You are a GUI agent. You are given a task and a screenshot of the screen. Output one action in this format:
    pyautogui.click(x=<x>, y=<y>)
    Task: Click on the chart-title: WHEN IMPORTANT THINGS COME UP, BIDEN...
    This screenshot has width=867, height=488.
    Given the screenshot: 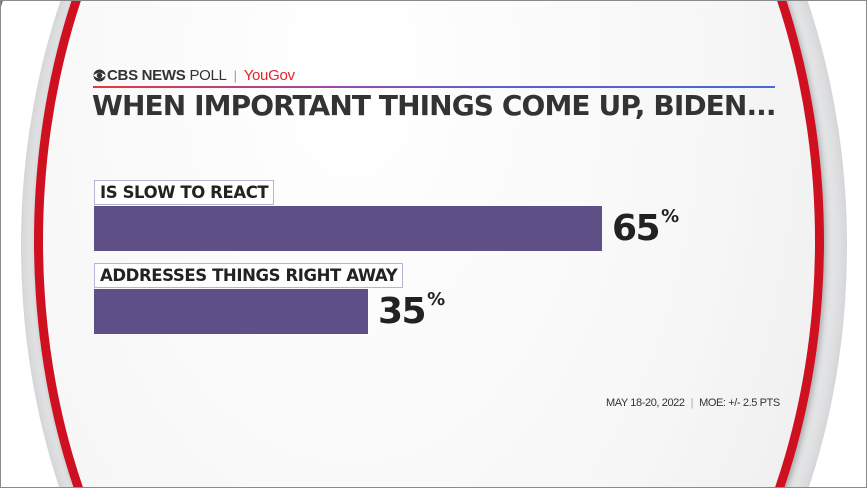 What is the action you would take?
    pyautogui.click(x=434, y=105)
    